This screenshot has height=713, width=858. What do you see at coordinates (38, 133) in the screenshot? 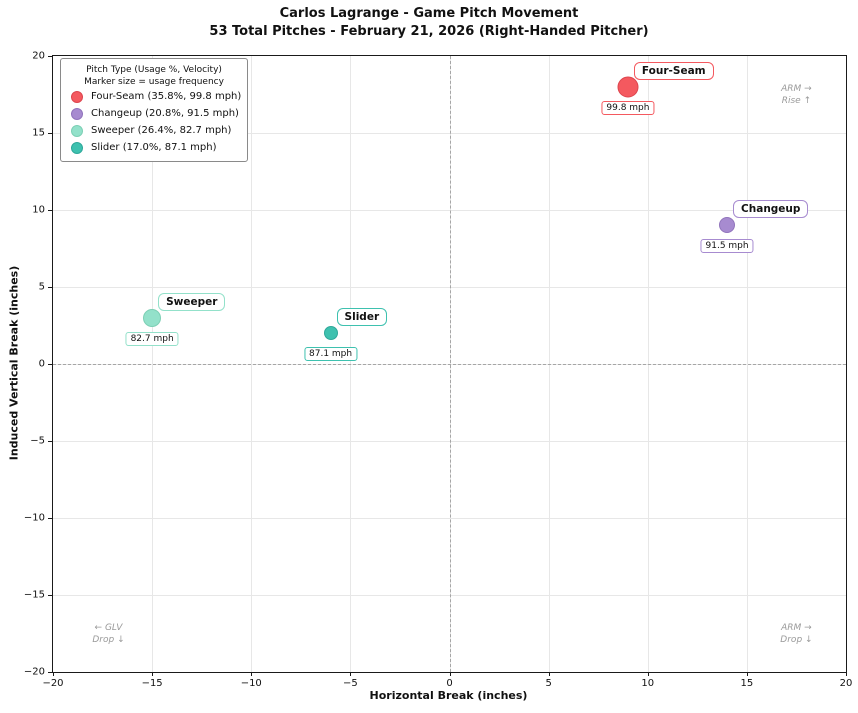
I see `y-tick-label: 15` at bounding box center [38, 133].